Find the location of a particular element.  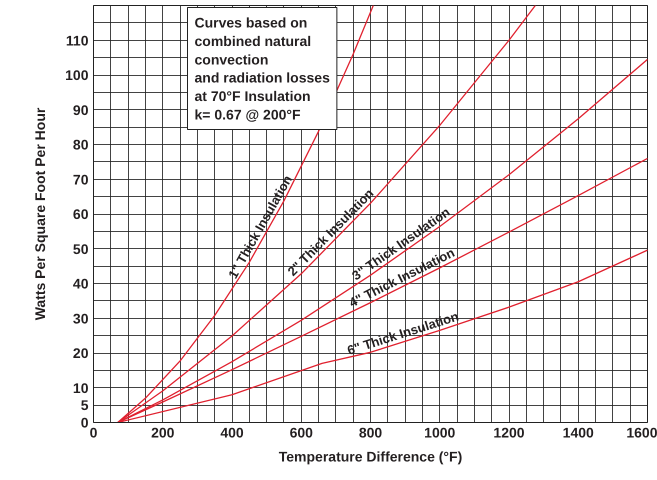

y-tick-label: 0 is located at coordinates (84, 422).